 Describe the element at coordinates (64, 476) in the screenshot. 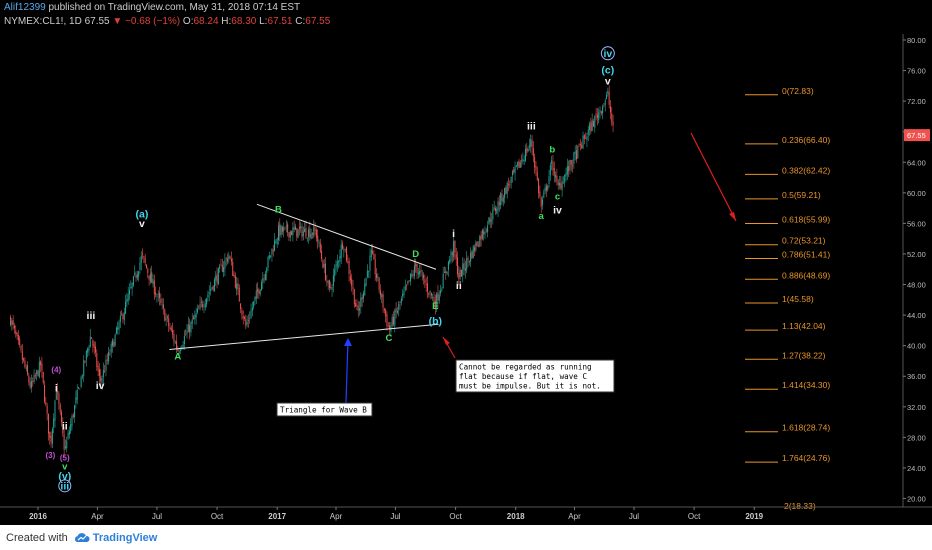

I see `wave-label: (v)` at that location.